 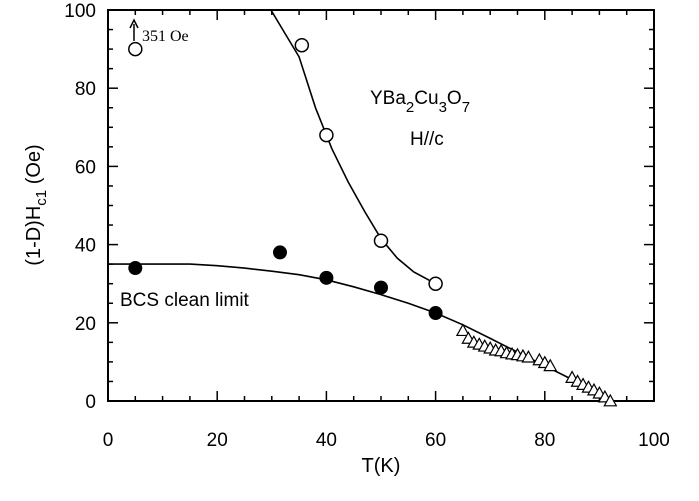 I want to click on y-axis-title: (1-D)Hc1 (Oe), so click(x=36, y=204).